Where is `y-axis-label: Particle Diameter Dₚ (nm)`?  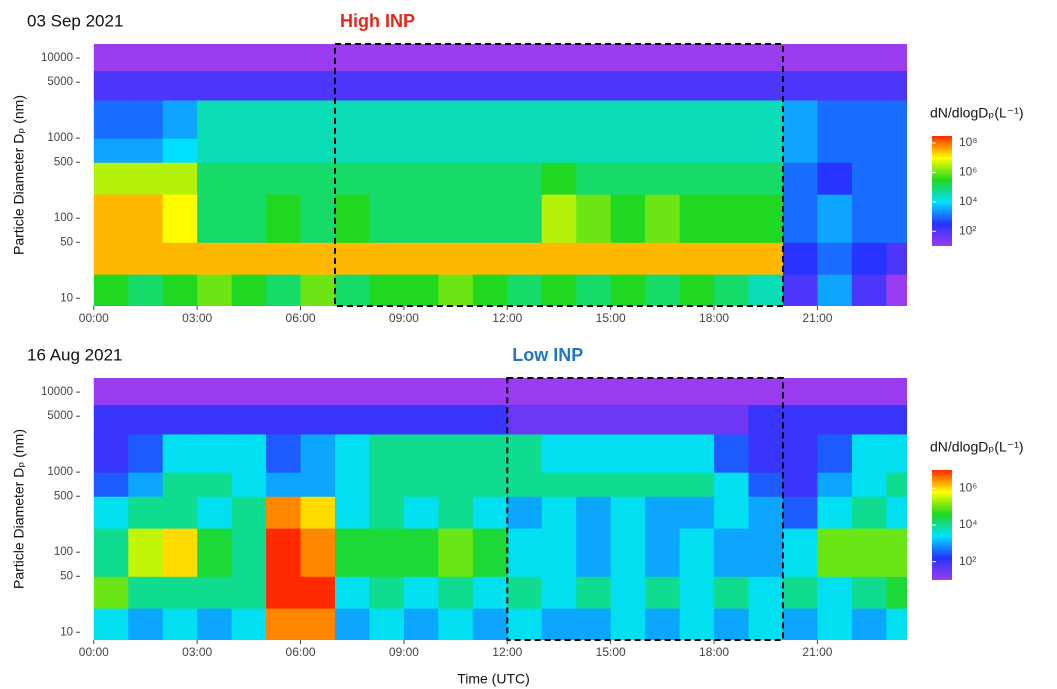 y-axis-label: Particle Diameter Dₚ (nm) is located at coordinates (19, 175).